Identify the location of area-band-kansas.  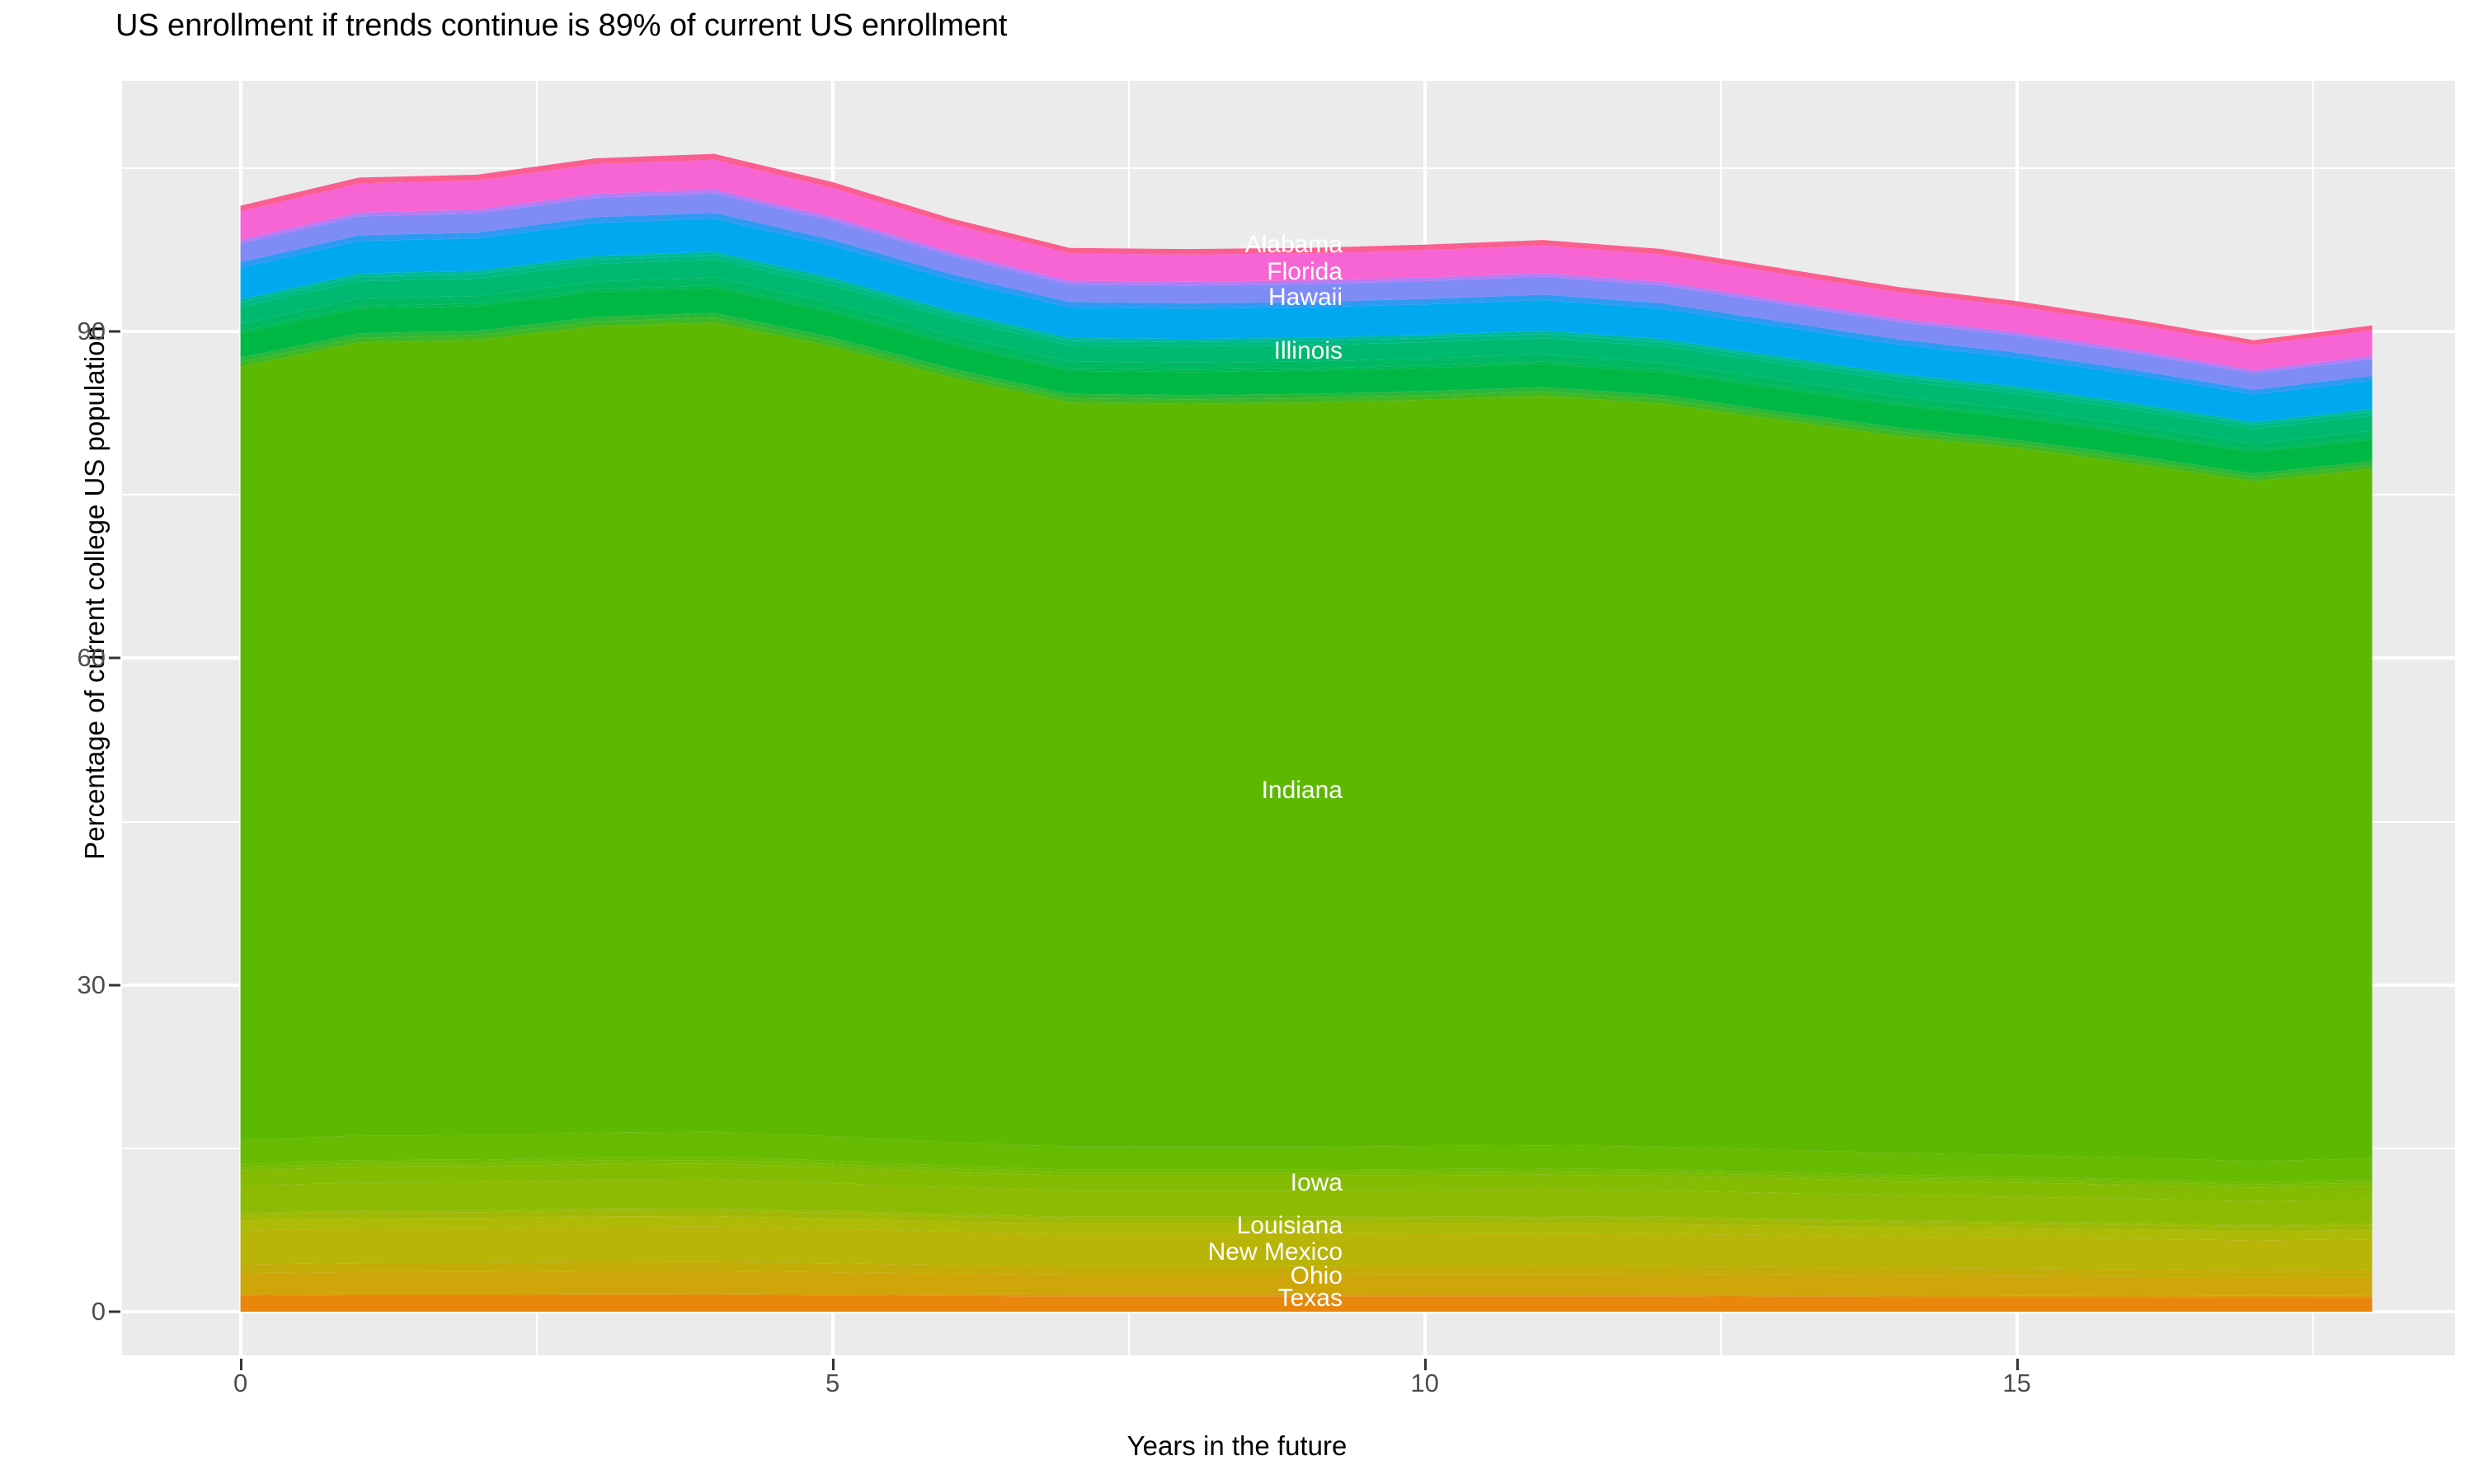
(1306, 399).